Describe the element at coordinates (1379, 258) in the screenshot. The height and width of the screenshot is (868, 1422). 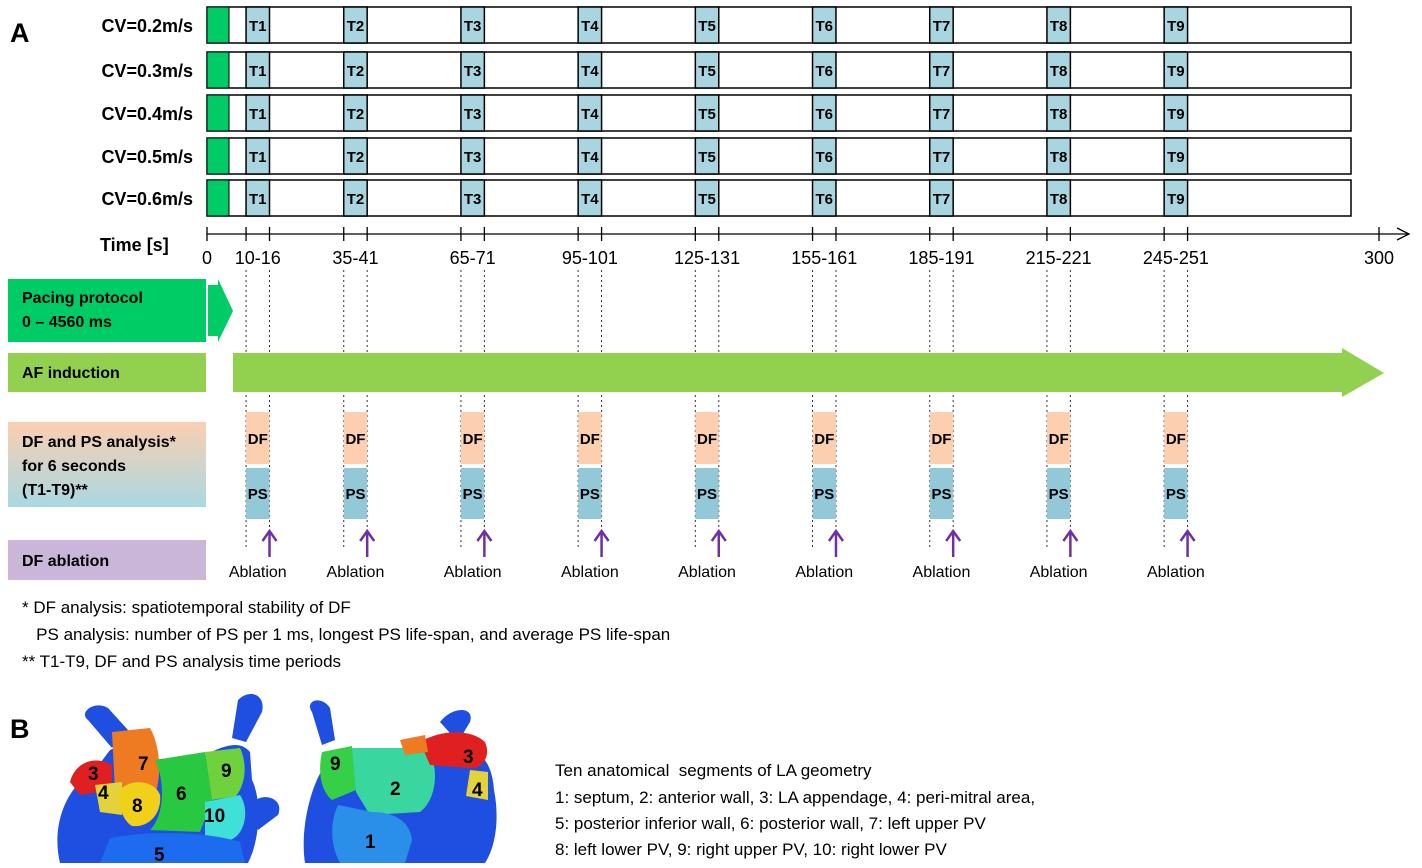
I see `axis-end-label: 300` at that location.